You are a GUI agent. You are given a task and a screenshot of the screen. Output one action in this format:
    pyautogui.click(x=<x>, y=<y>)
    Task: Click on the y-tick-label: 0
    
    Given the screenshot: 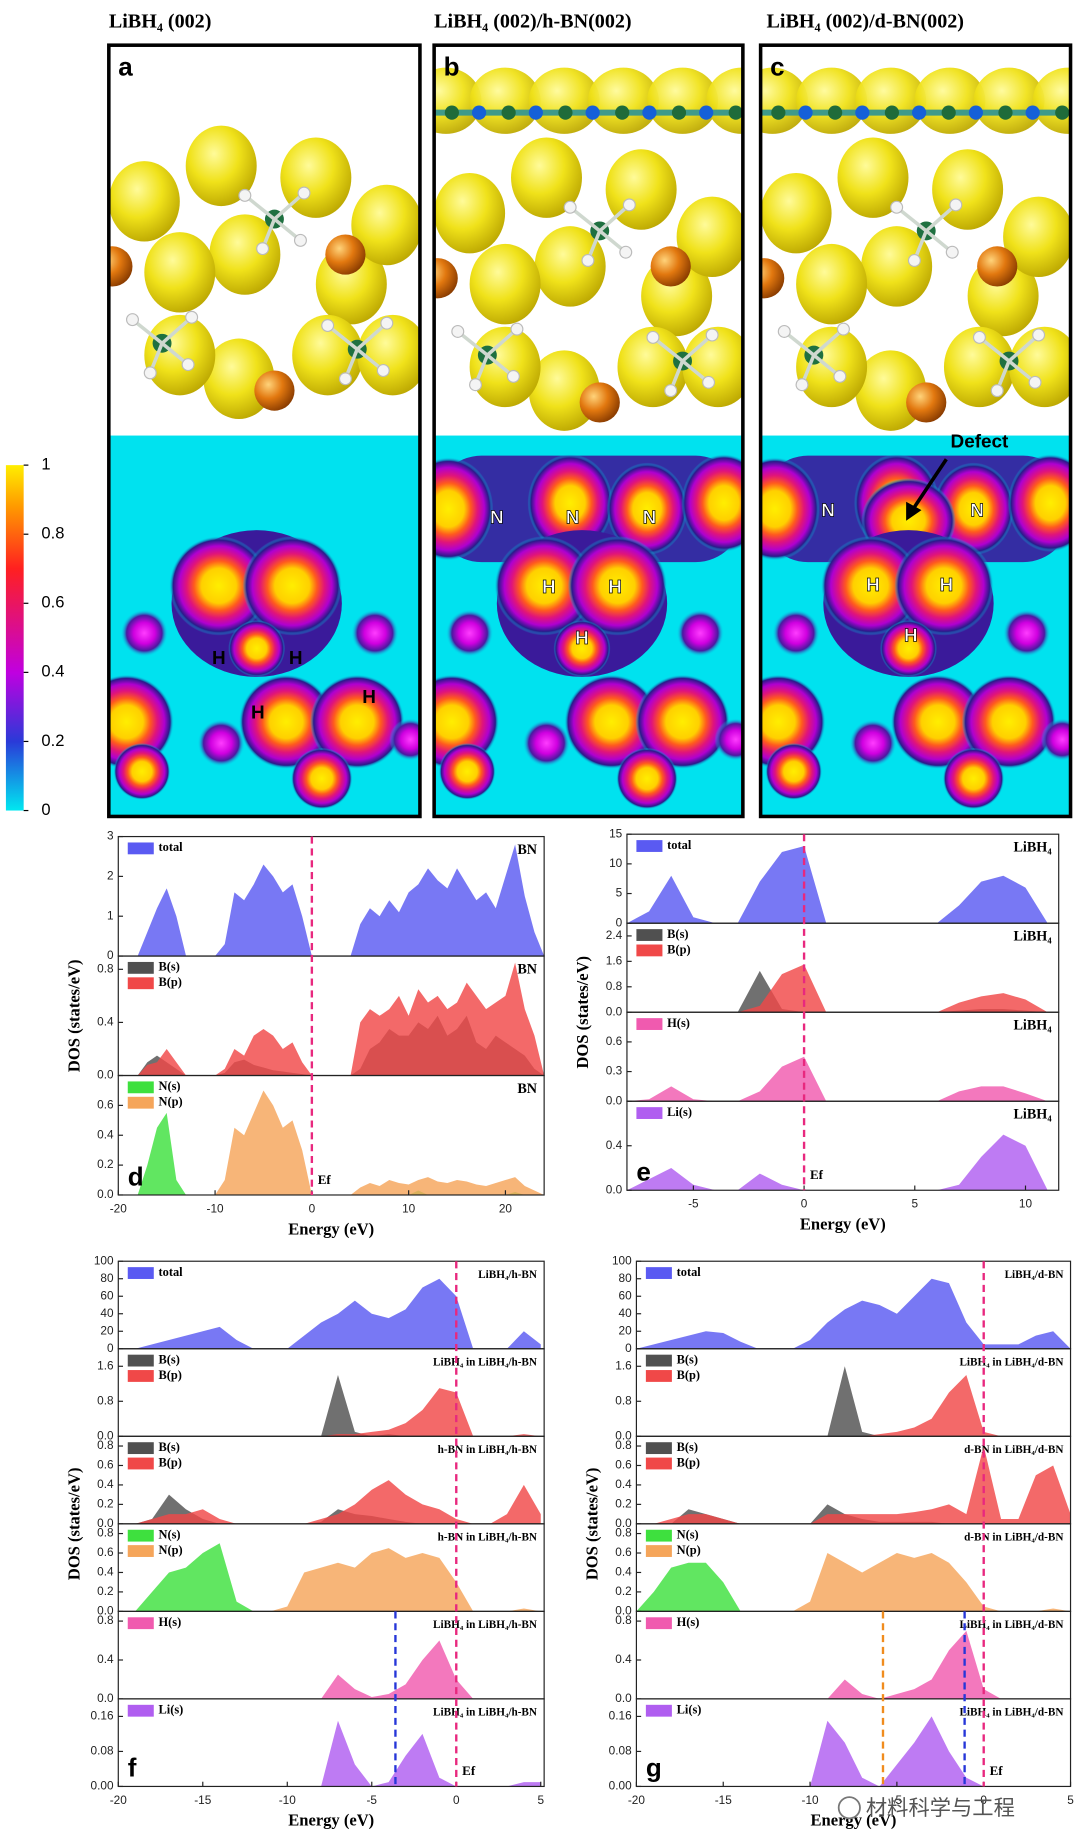 What is the action you would take?
    pyautogui.click(x=628, y=1348)
    